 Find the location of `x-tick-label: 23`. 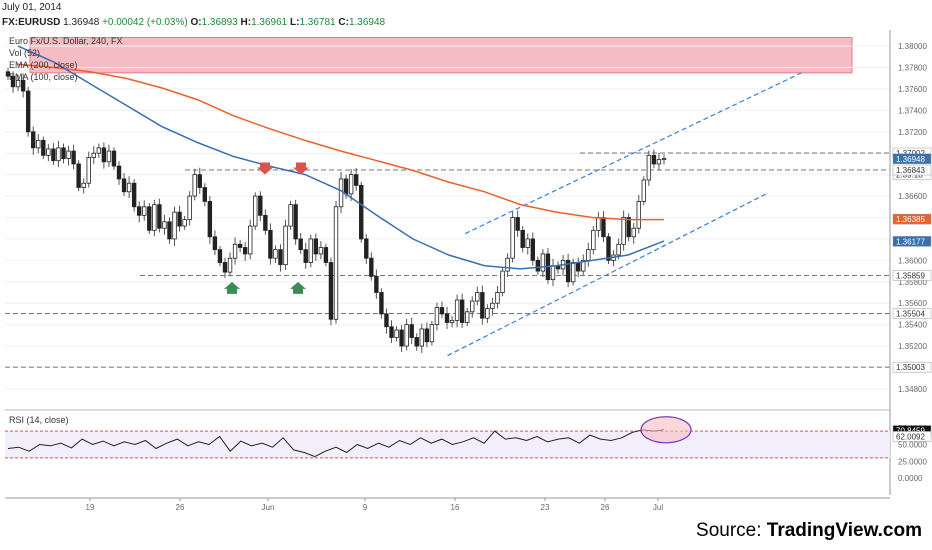

x-tick-label: 23 is located at coordinates (545, 507).